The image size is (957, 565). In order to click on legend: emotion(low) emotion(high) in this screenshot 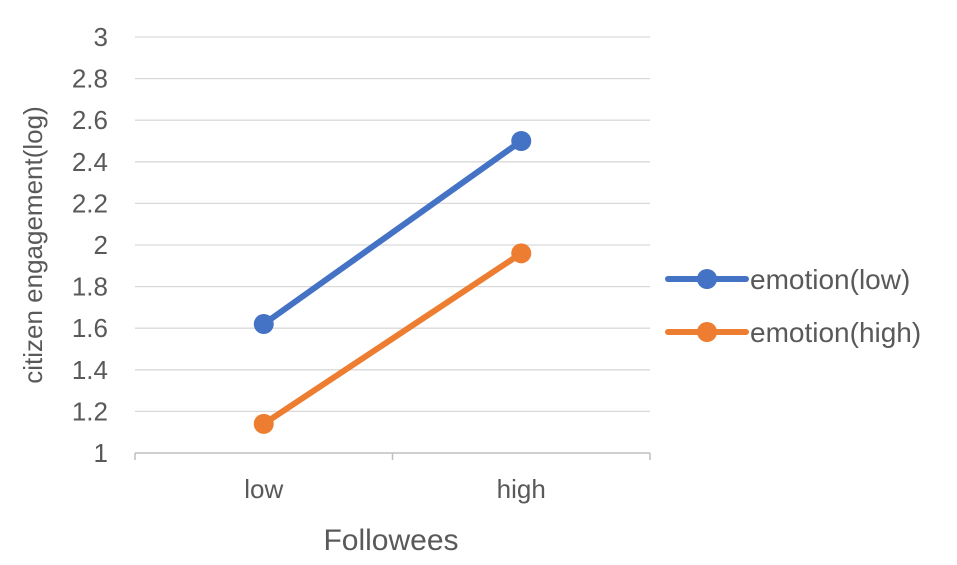, I will do `click(793, 306)`.